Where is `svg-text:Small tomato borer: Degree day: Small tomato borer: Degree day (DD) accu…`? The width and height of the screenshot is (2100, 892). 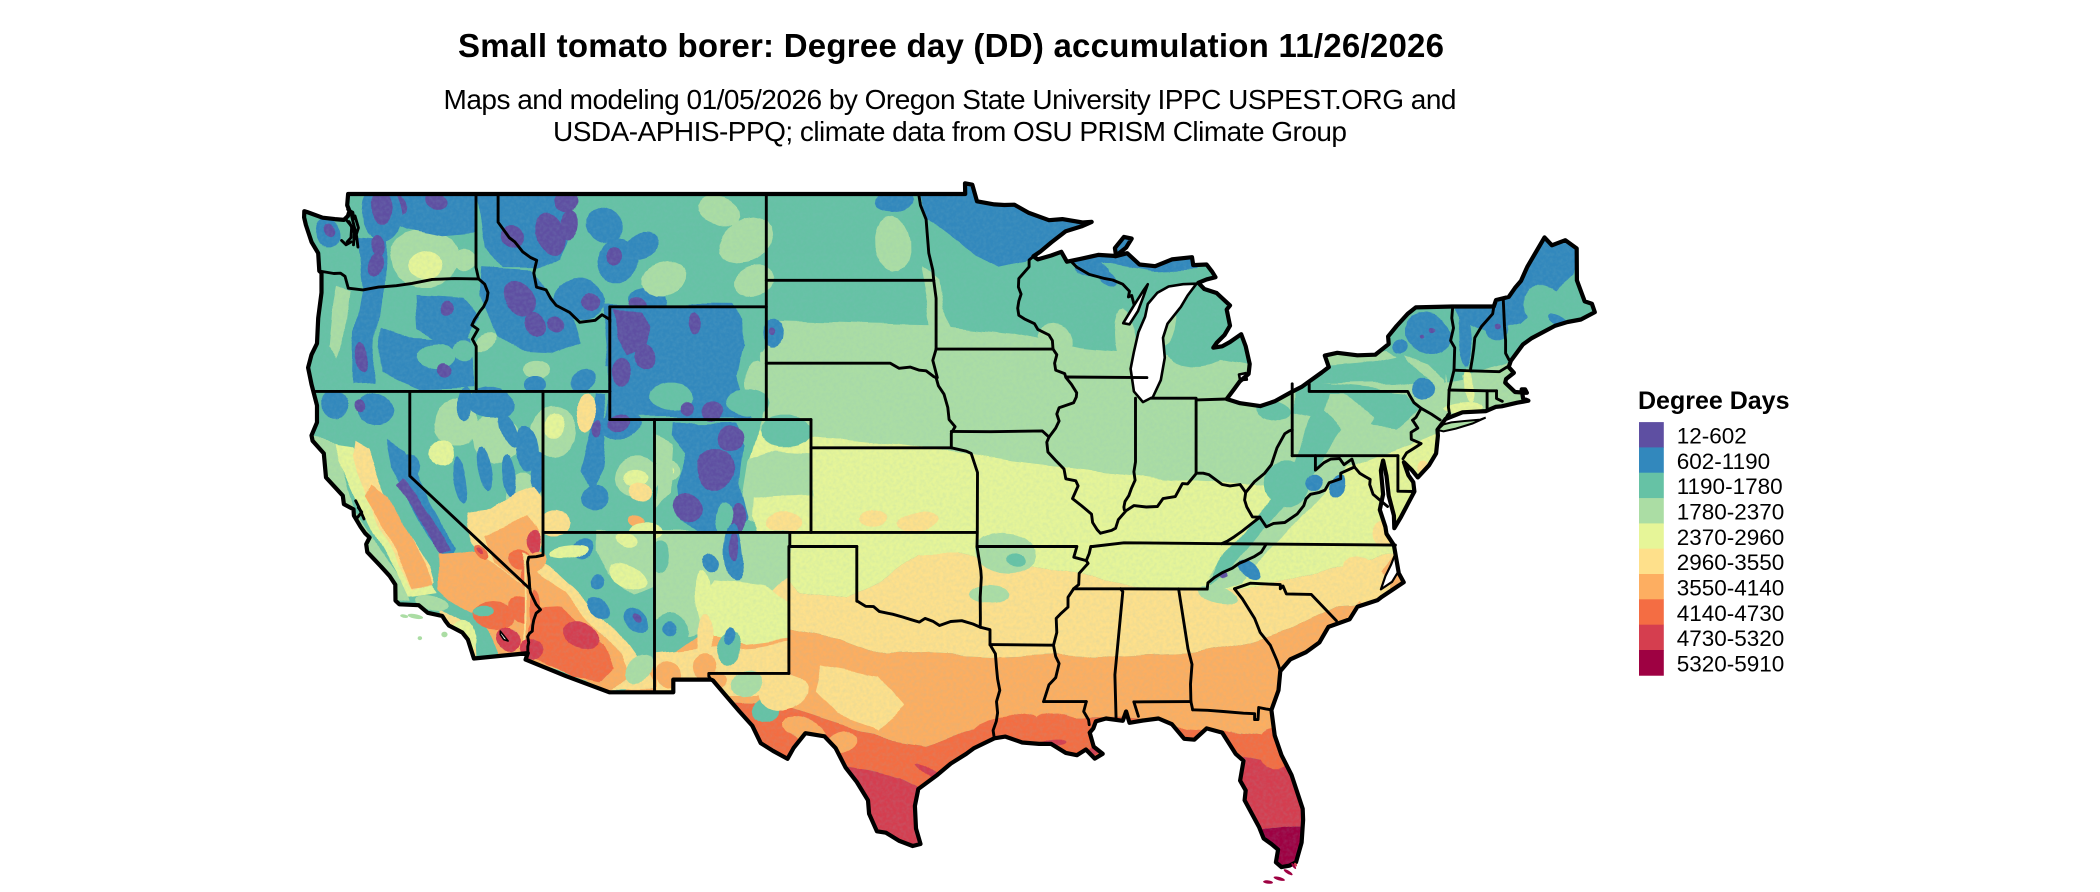
svg-text:Small tomato borer: Degree day: Small tomato borer: Degree day (DD) accu… is located at coordinates (951, 45).